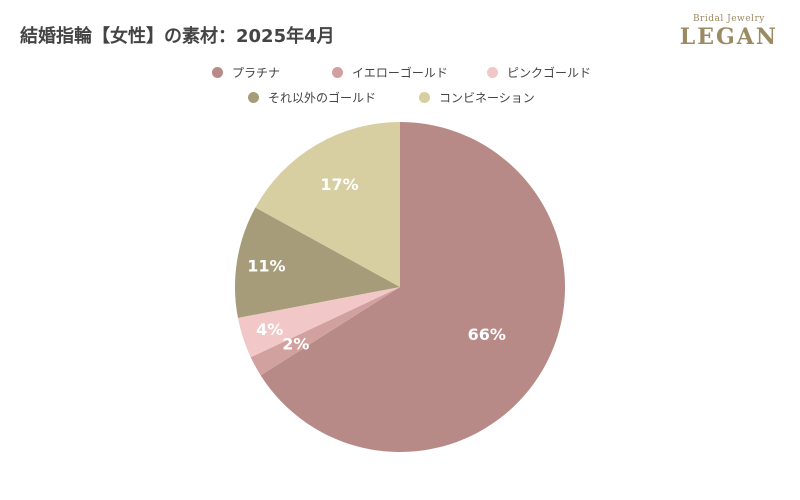 The height and width of the screenshot is (500, 800). I want to click on legend-item-pink-gold: ピンクゴールド, so click(539, 72).